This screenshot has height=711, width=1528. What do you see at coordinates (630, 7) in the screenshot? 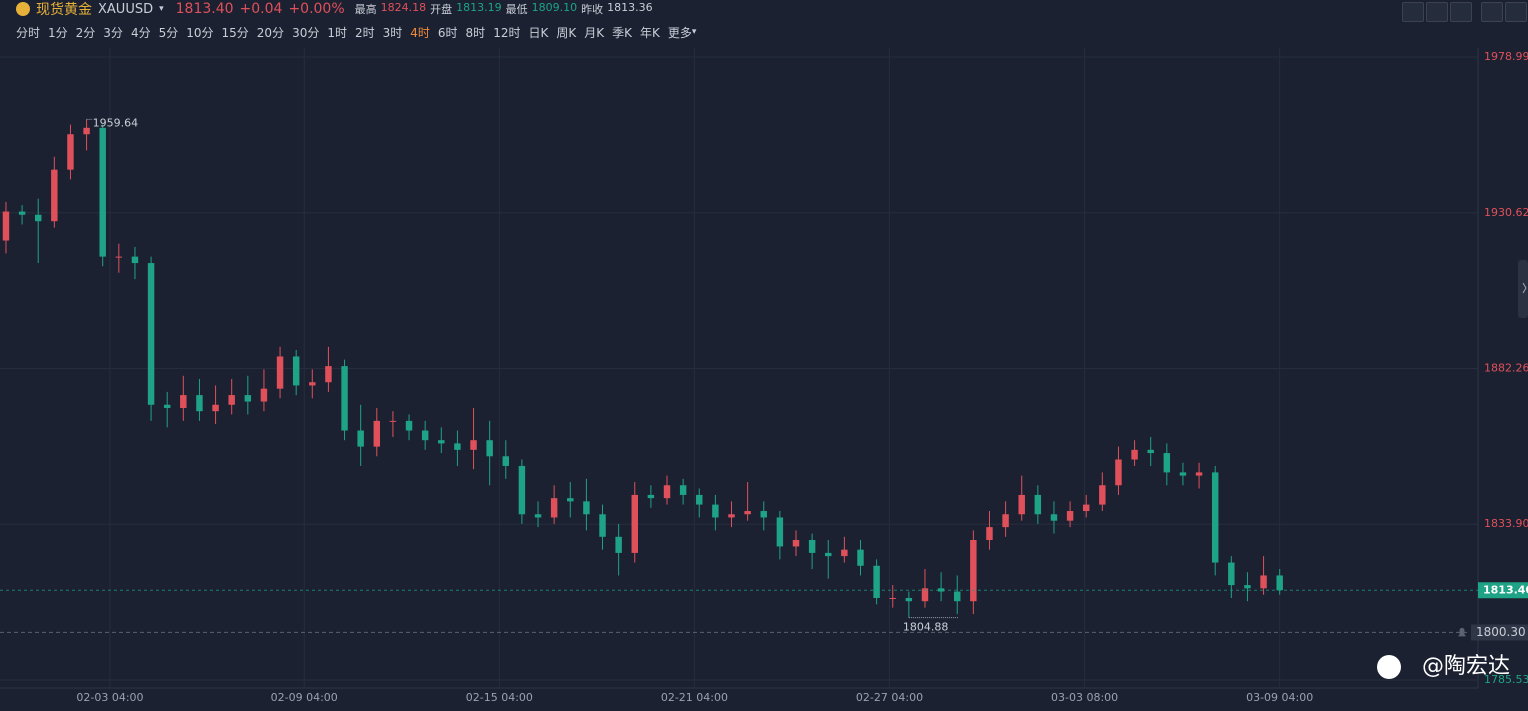
I see `stat-value: 1813.36` at bounding box center [630, 7].